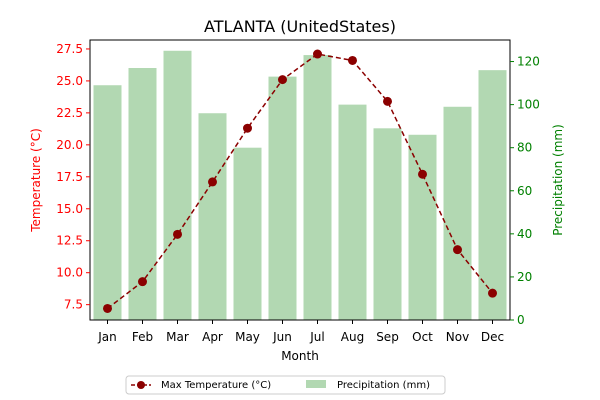  I want to click on precipitation-bar-oct, so click(422, 227).